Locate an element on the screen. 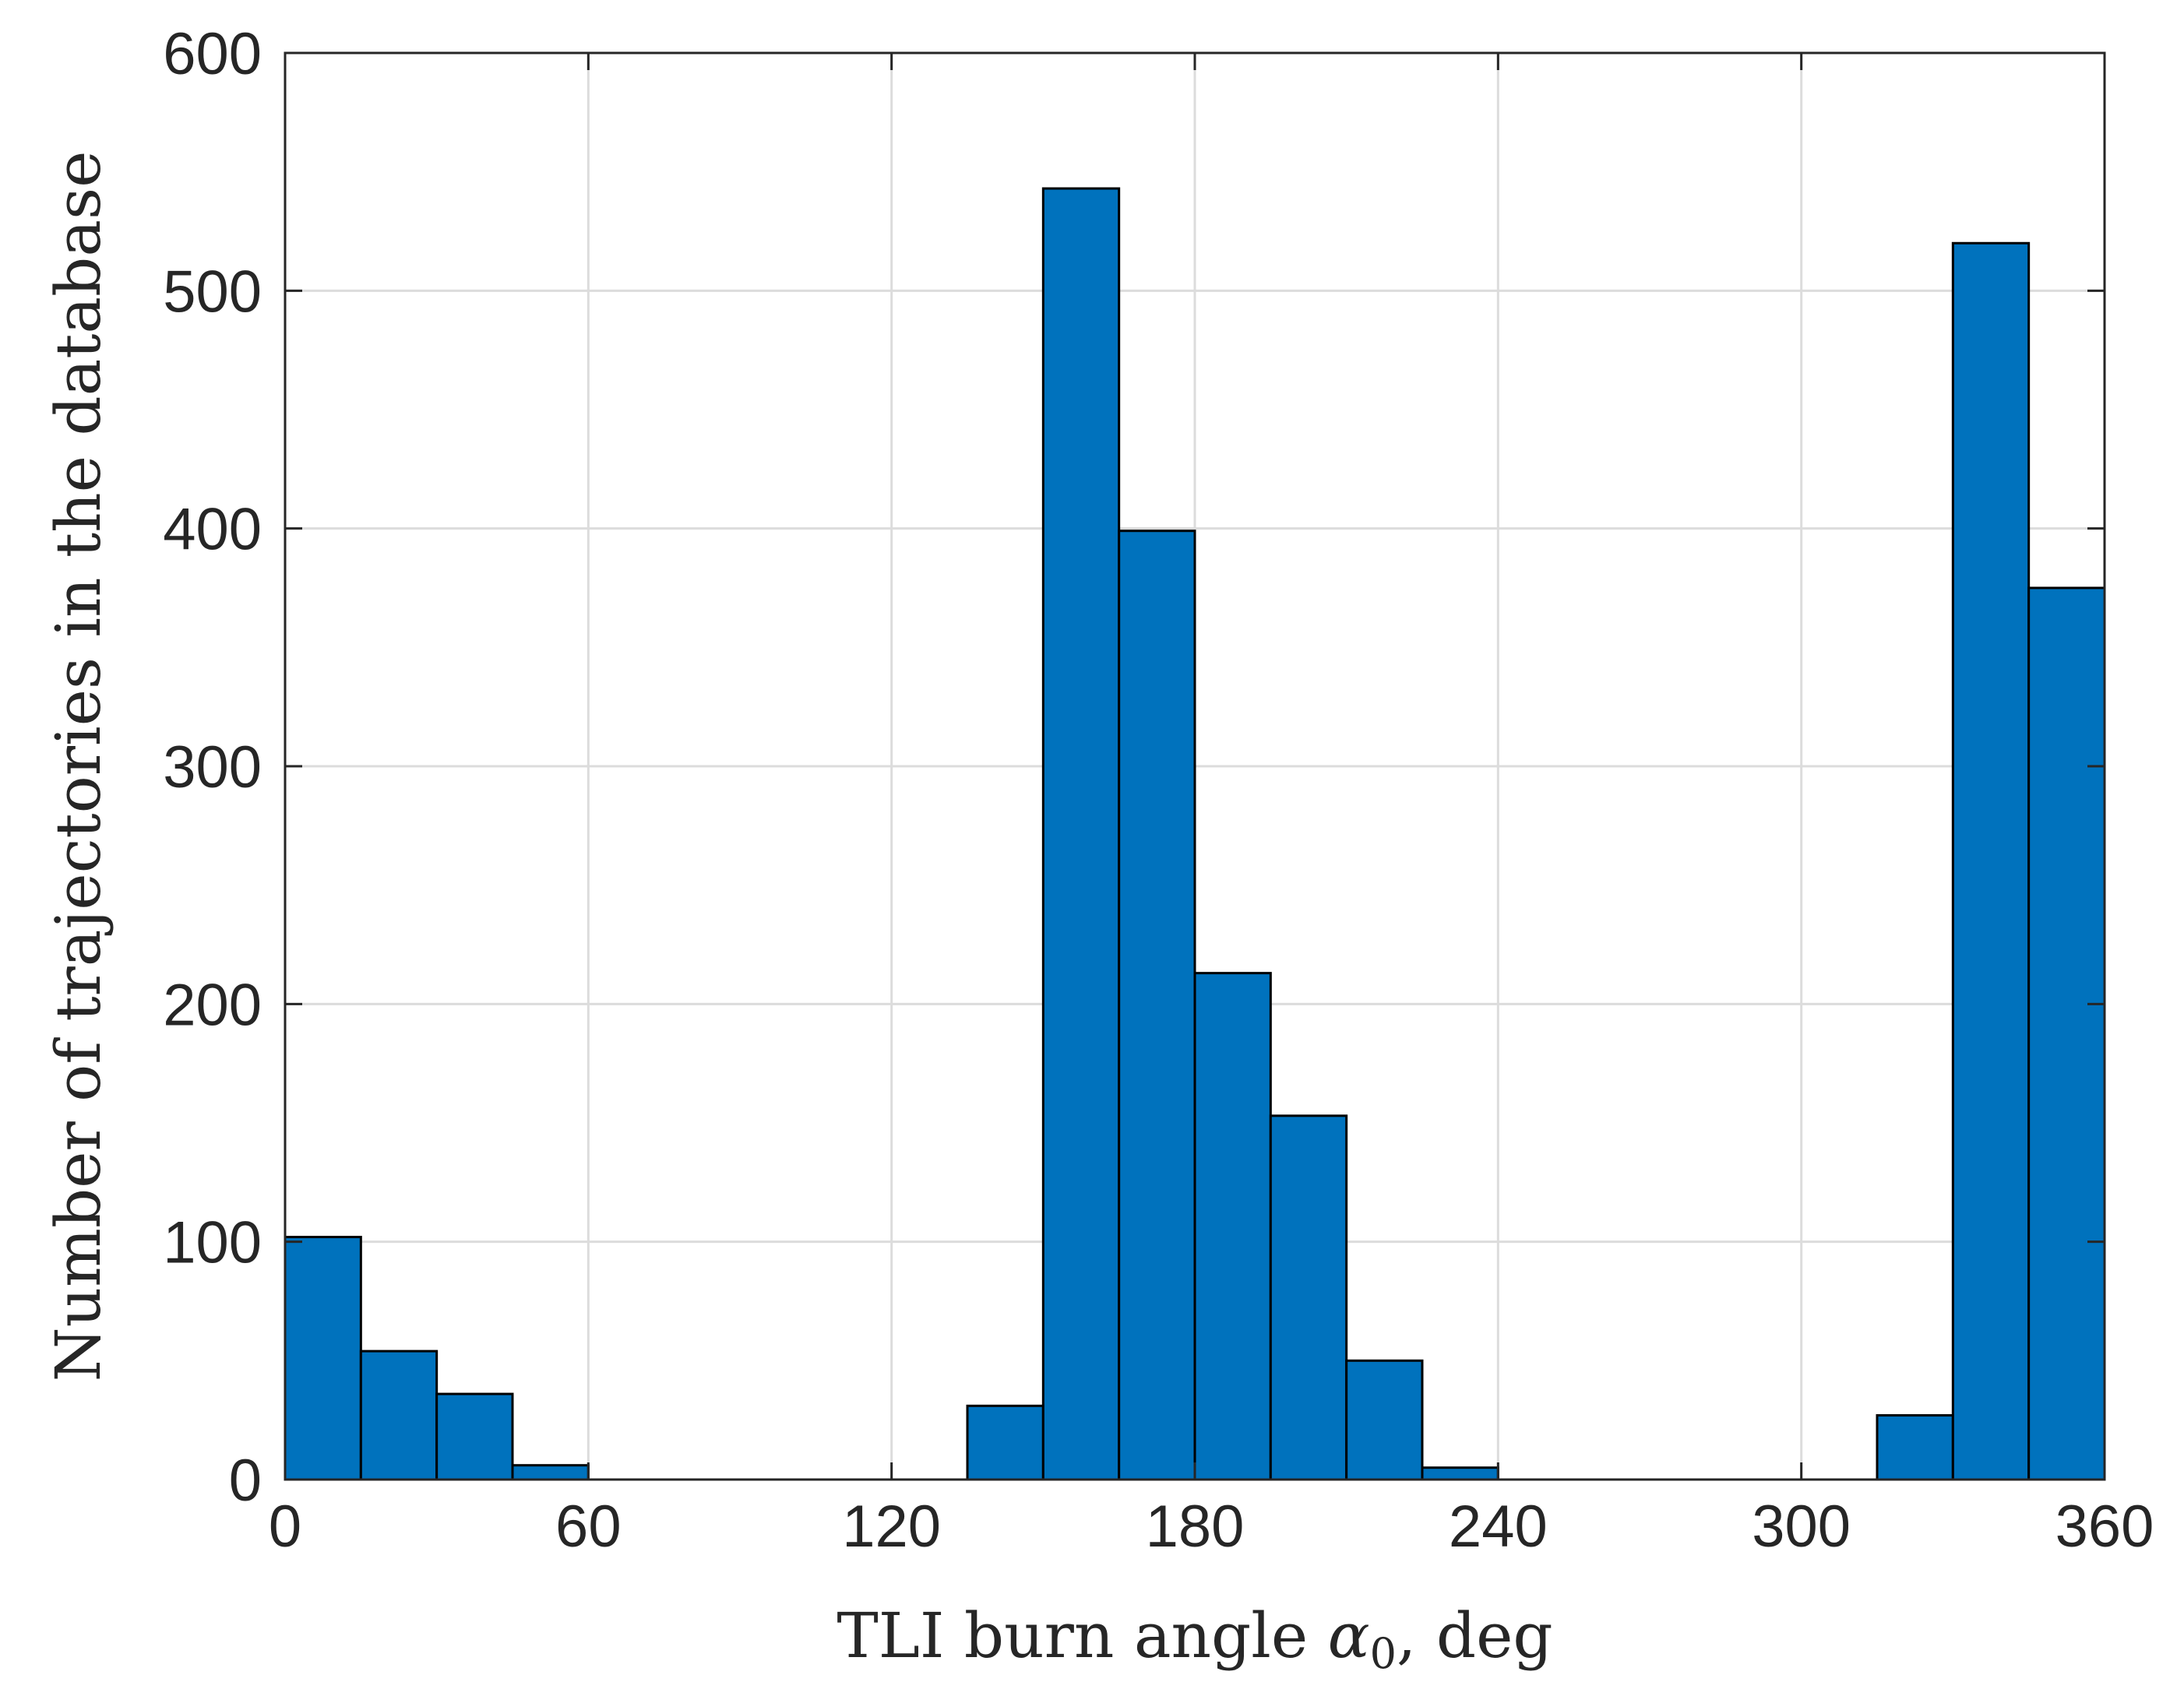 The height and width of the screenshot is (1682, 2184). y-tick-label: 500 is located at coordinates (213, 292).